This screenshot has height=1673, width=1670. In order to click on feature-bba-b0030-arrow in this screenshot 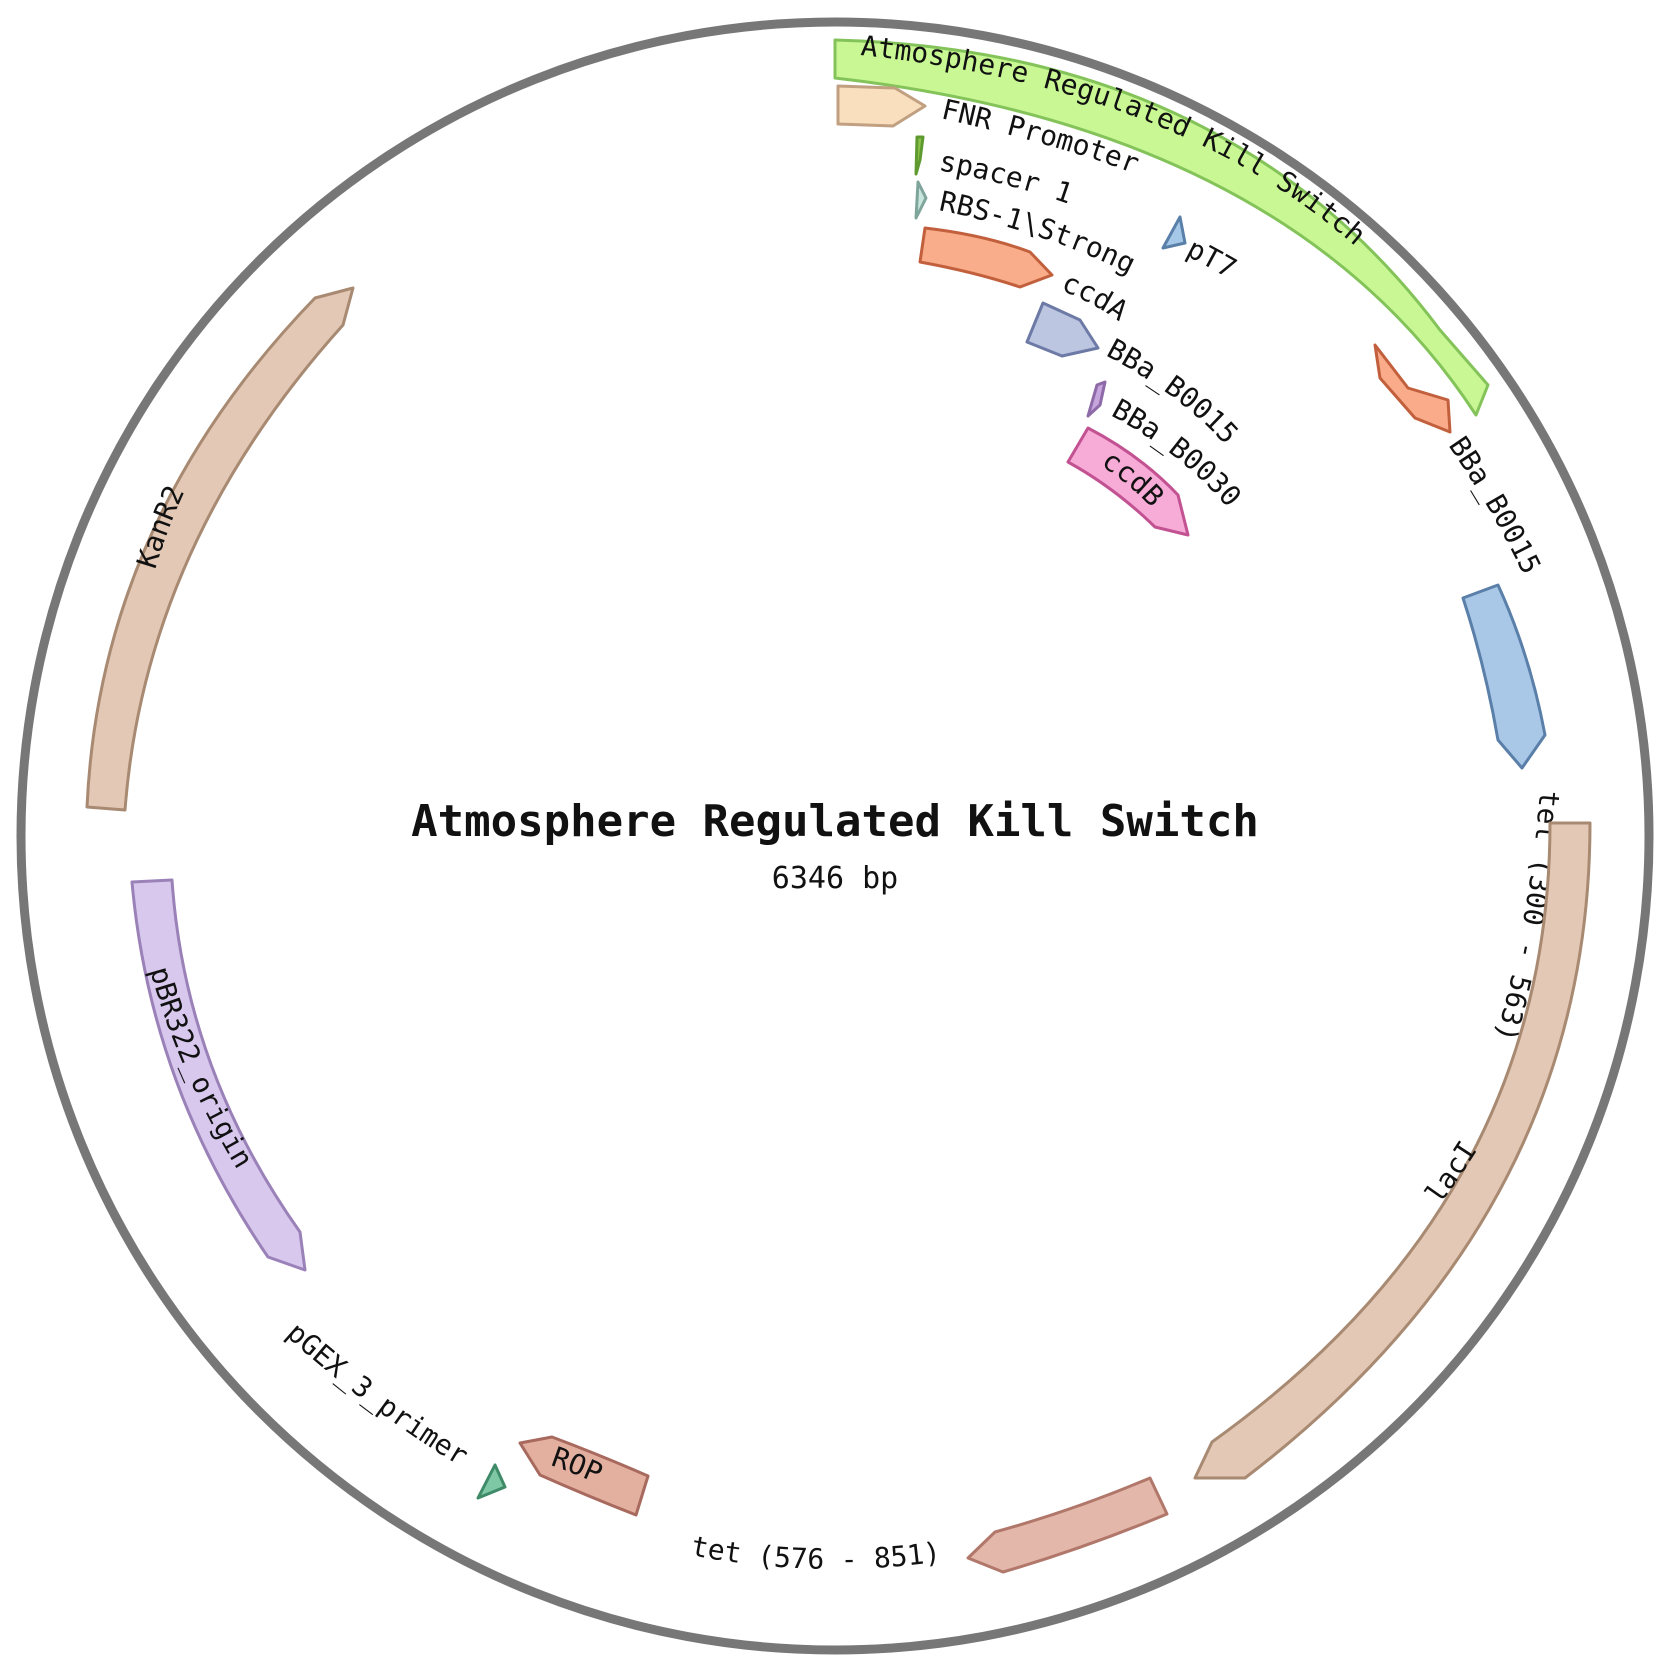, I will do `click(1096, 399)`.